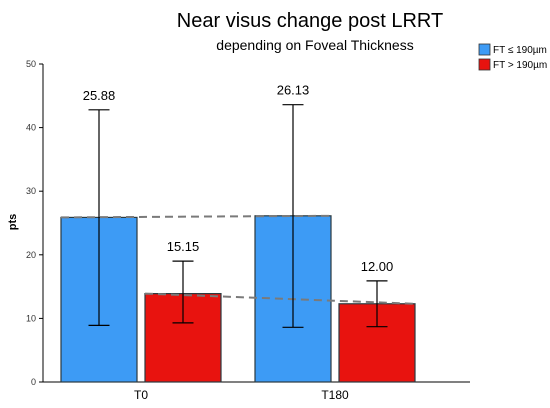 This screenshot has height=408, width=550. Describe the element at coordinates (377, 343) in the screenshot. I see `bar` at that location.